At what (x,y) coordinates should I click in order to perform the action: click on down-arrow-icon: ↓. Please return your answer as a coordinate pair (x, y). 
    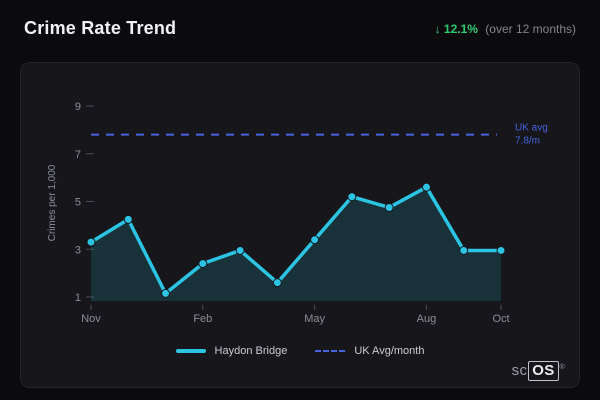
    Looking at the image, I should click on (437, 28).